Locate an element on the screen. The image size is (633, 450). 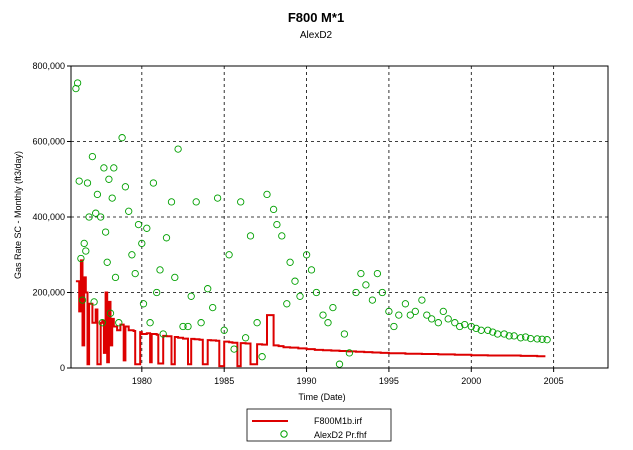
y-axis-label: Gas Rate SC - Monthly (ft3/day) is located at coordinates (18, 215).